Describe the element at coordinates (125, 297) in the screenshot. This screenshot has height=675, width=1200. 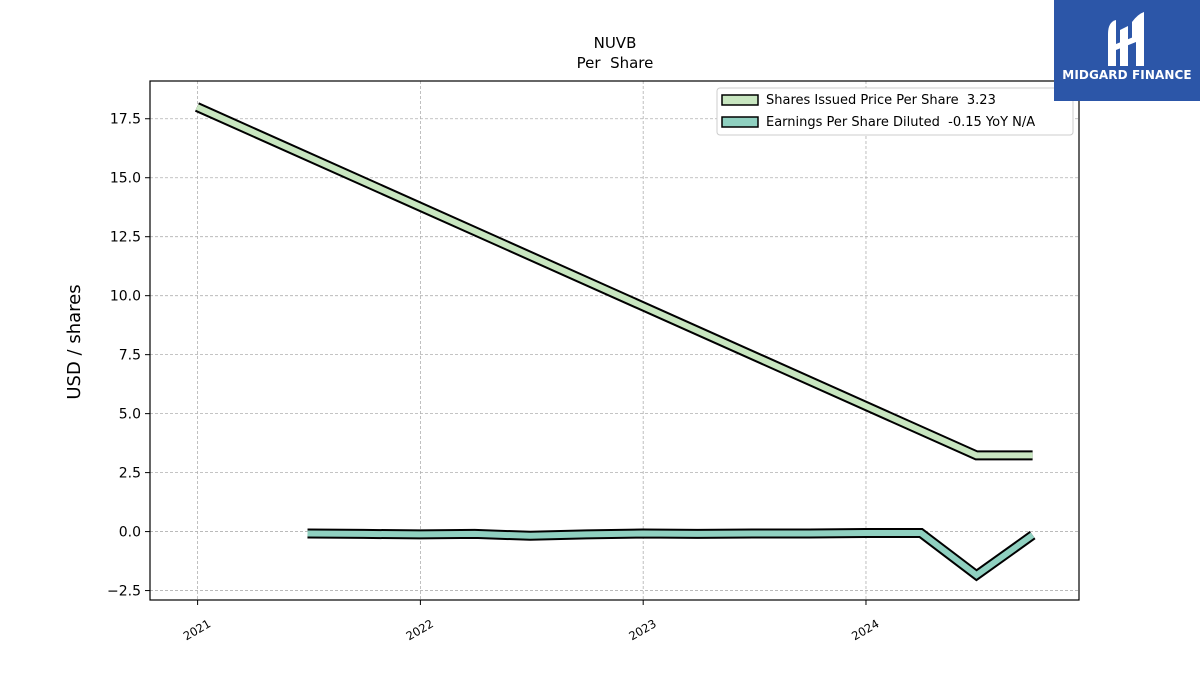
I see `y-tick-label: 10.0` at that location.